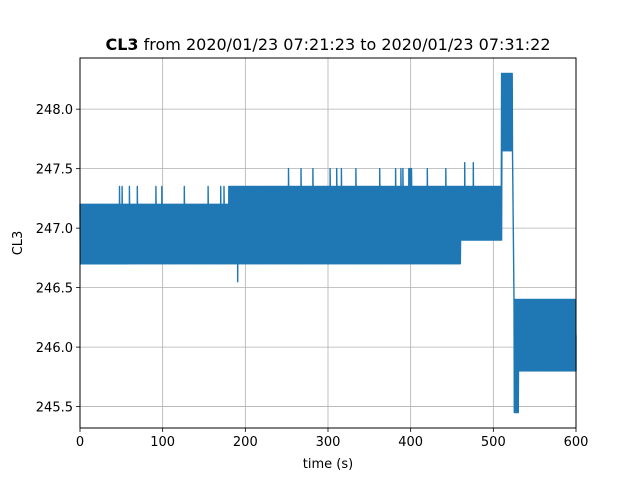  What do you see at coordinates (121, 44) in the screenshot?
I see `chart-title-bold: CL3` at bounding box center [121, 44].